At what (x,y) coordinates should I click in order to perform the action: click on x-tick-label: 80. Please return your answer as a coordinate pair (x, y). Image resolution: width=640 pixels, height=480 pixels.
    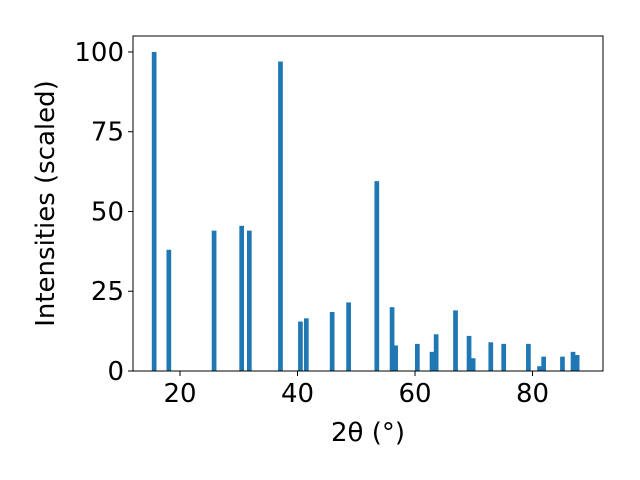
    Looking at the image, I should click on (532, 394).